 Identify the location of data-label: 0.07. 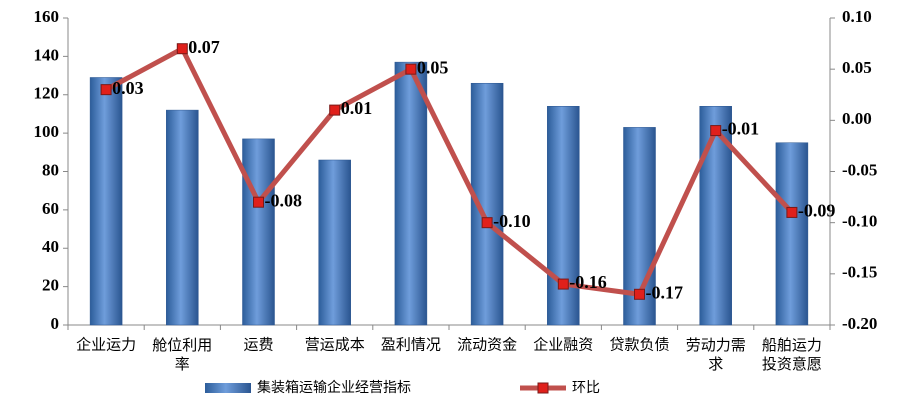
(204, 47).